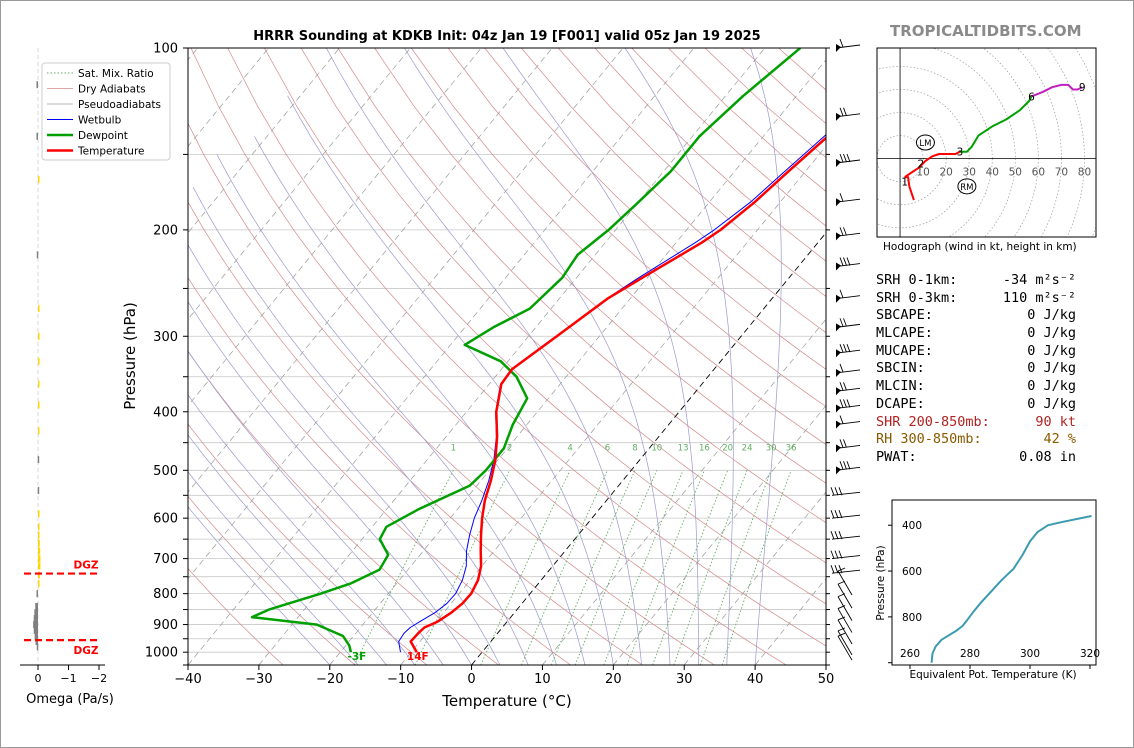 The width and height of the screenshot is (1134, 748). I want to click on omega-axis-label: Omega (Pa/s), so click(70, 699).